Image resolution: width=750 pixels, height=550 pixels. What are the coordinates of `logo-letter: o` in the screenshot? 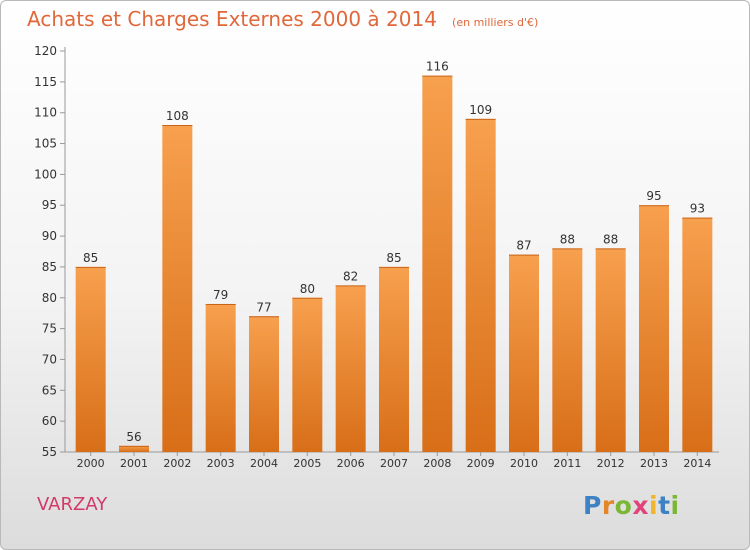 It's located at (623, 505).